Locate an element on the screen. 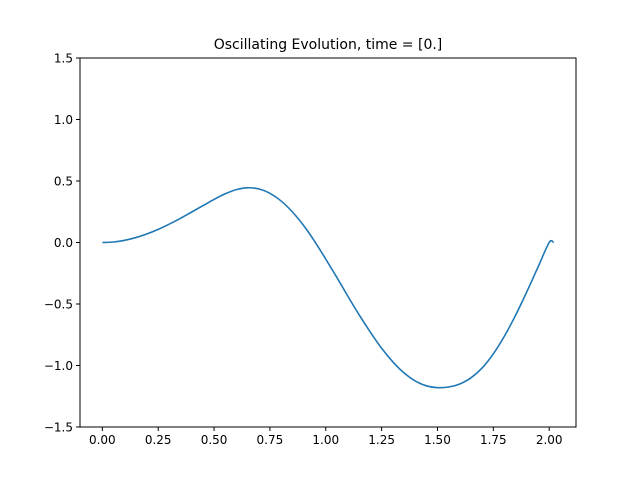  y-tick-label: 0.0 is located at coordinates (63, 243).